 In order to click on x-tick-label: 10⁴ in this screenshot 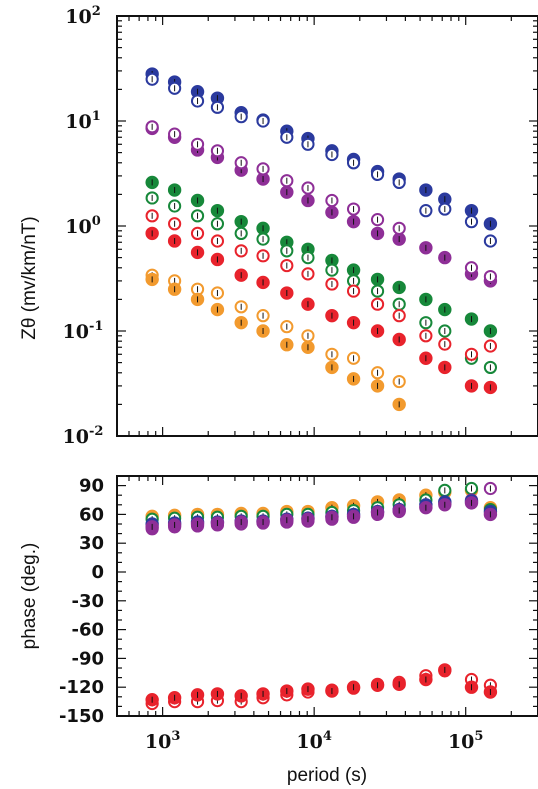, I will do `click(314, 741)`.